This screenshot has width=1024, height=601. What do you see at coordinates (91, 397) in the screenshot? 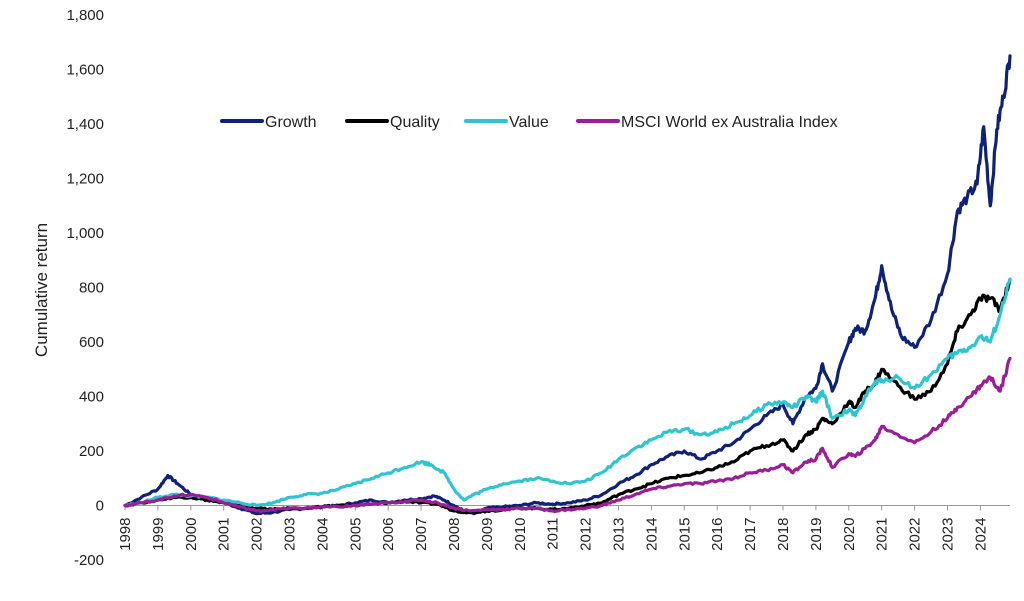
I see `y-tick-label: 400` at bounding box center [91, 397].